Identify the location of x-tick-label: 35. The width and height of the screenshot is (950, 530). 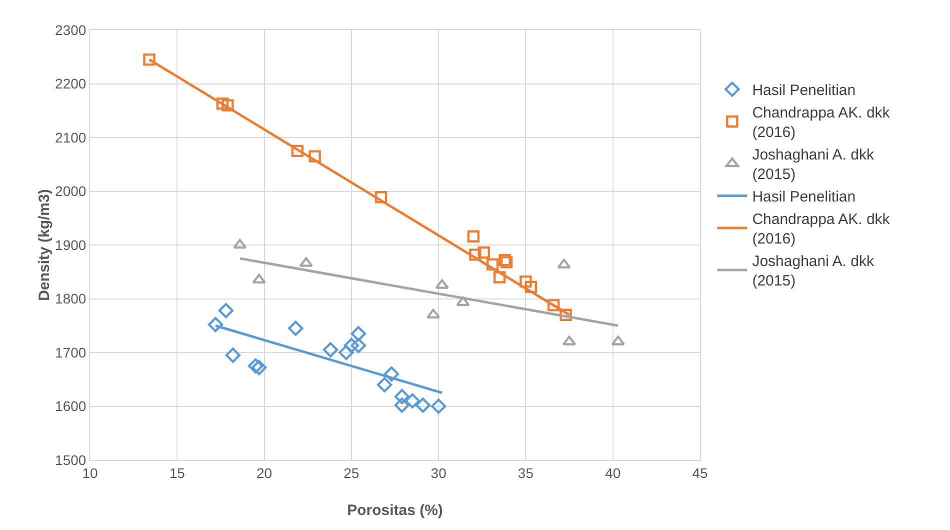
(526, 472).